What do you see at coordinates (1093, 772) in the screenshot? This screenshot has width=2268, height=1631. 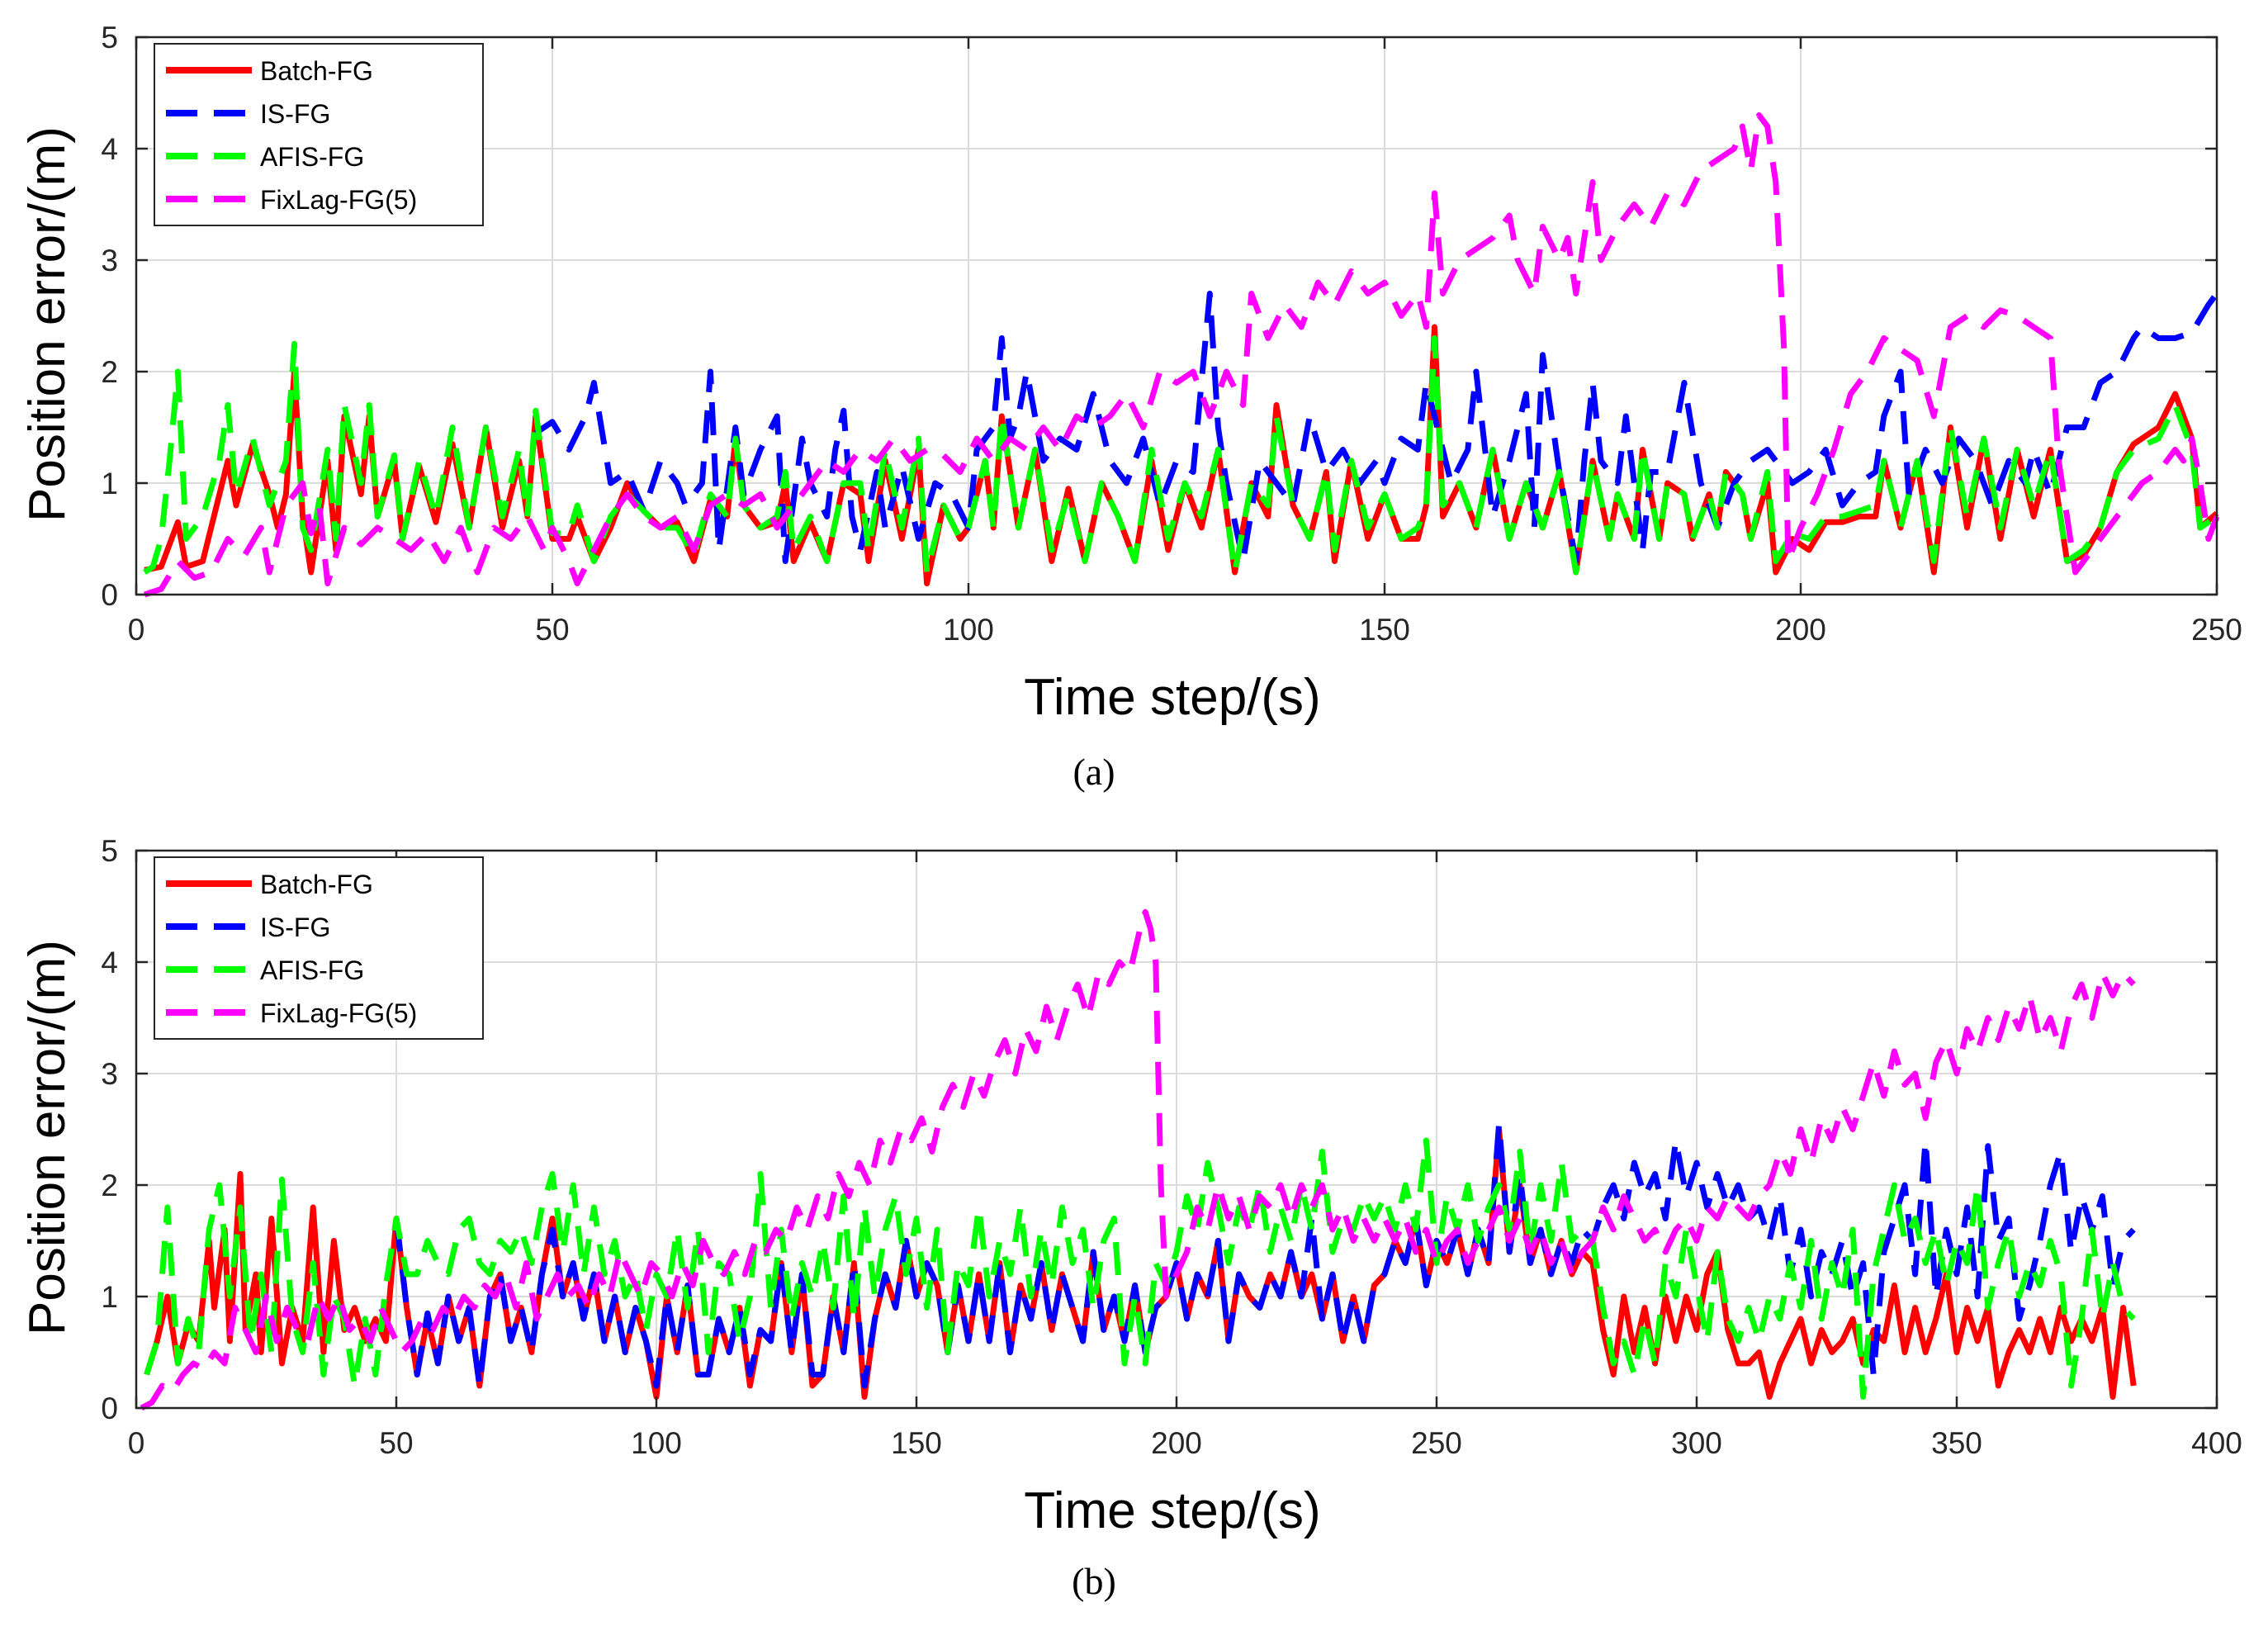 I see `panel-caption: (a)` at bounding box center [1093, 772].